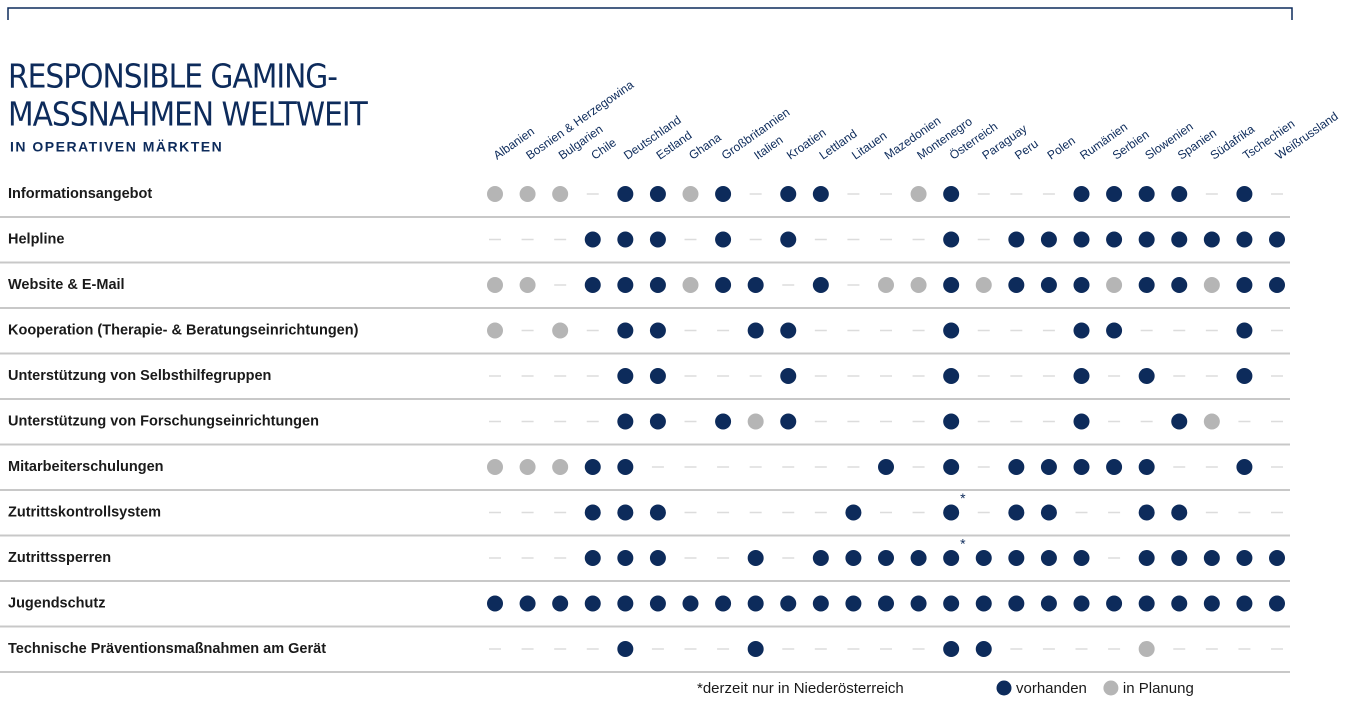 The width and height of the screenshot is (1360, 704). Describe the element at coordinates (36, 239) in the screenshot. I see `row-label: Helpline` at that location.